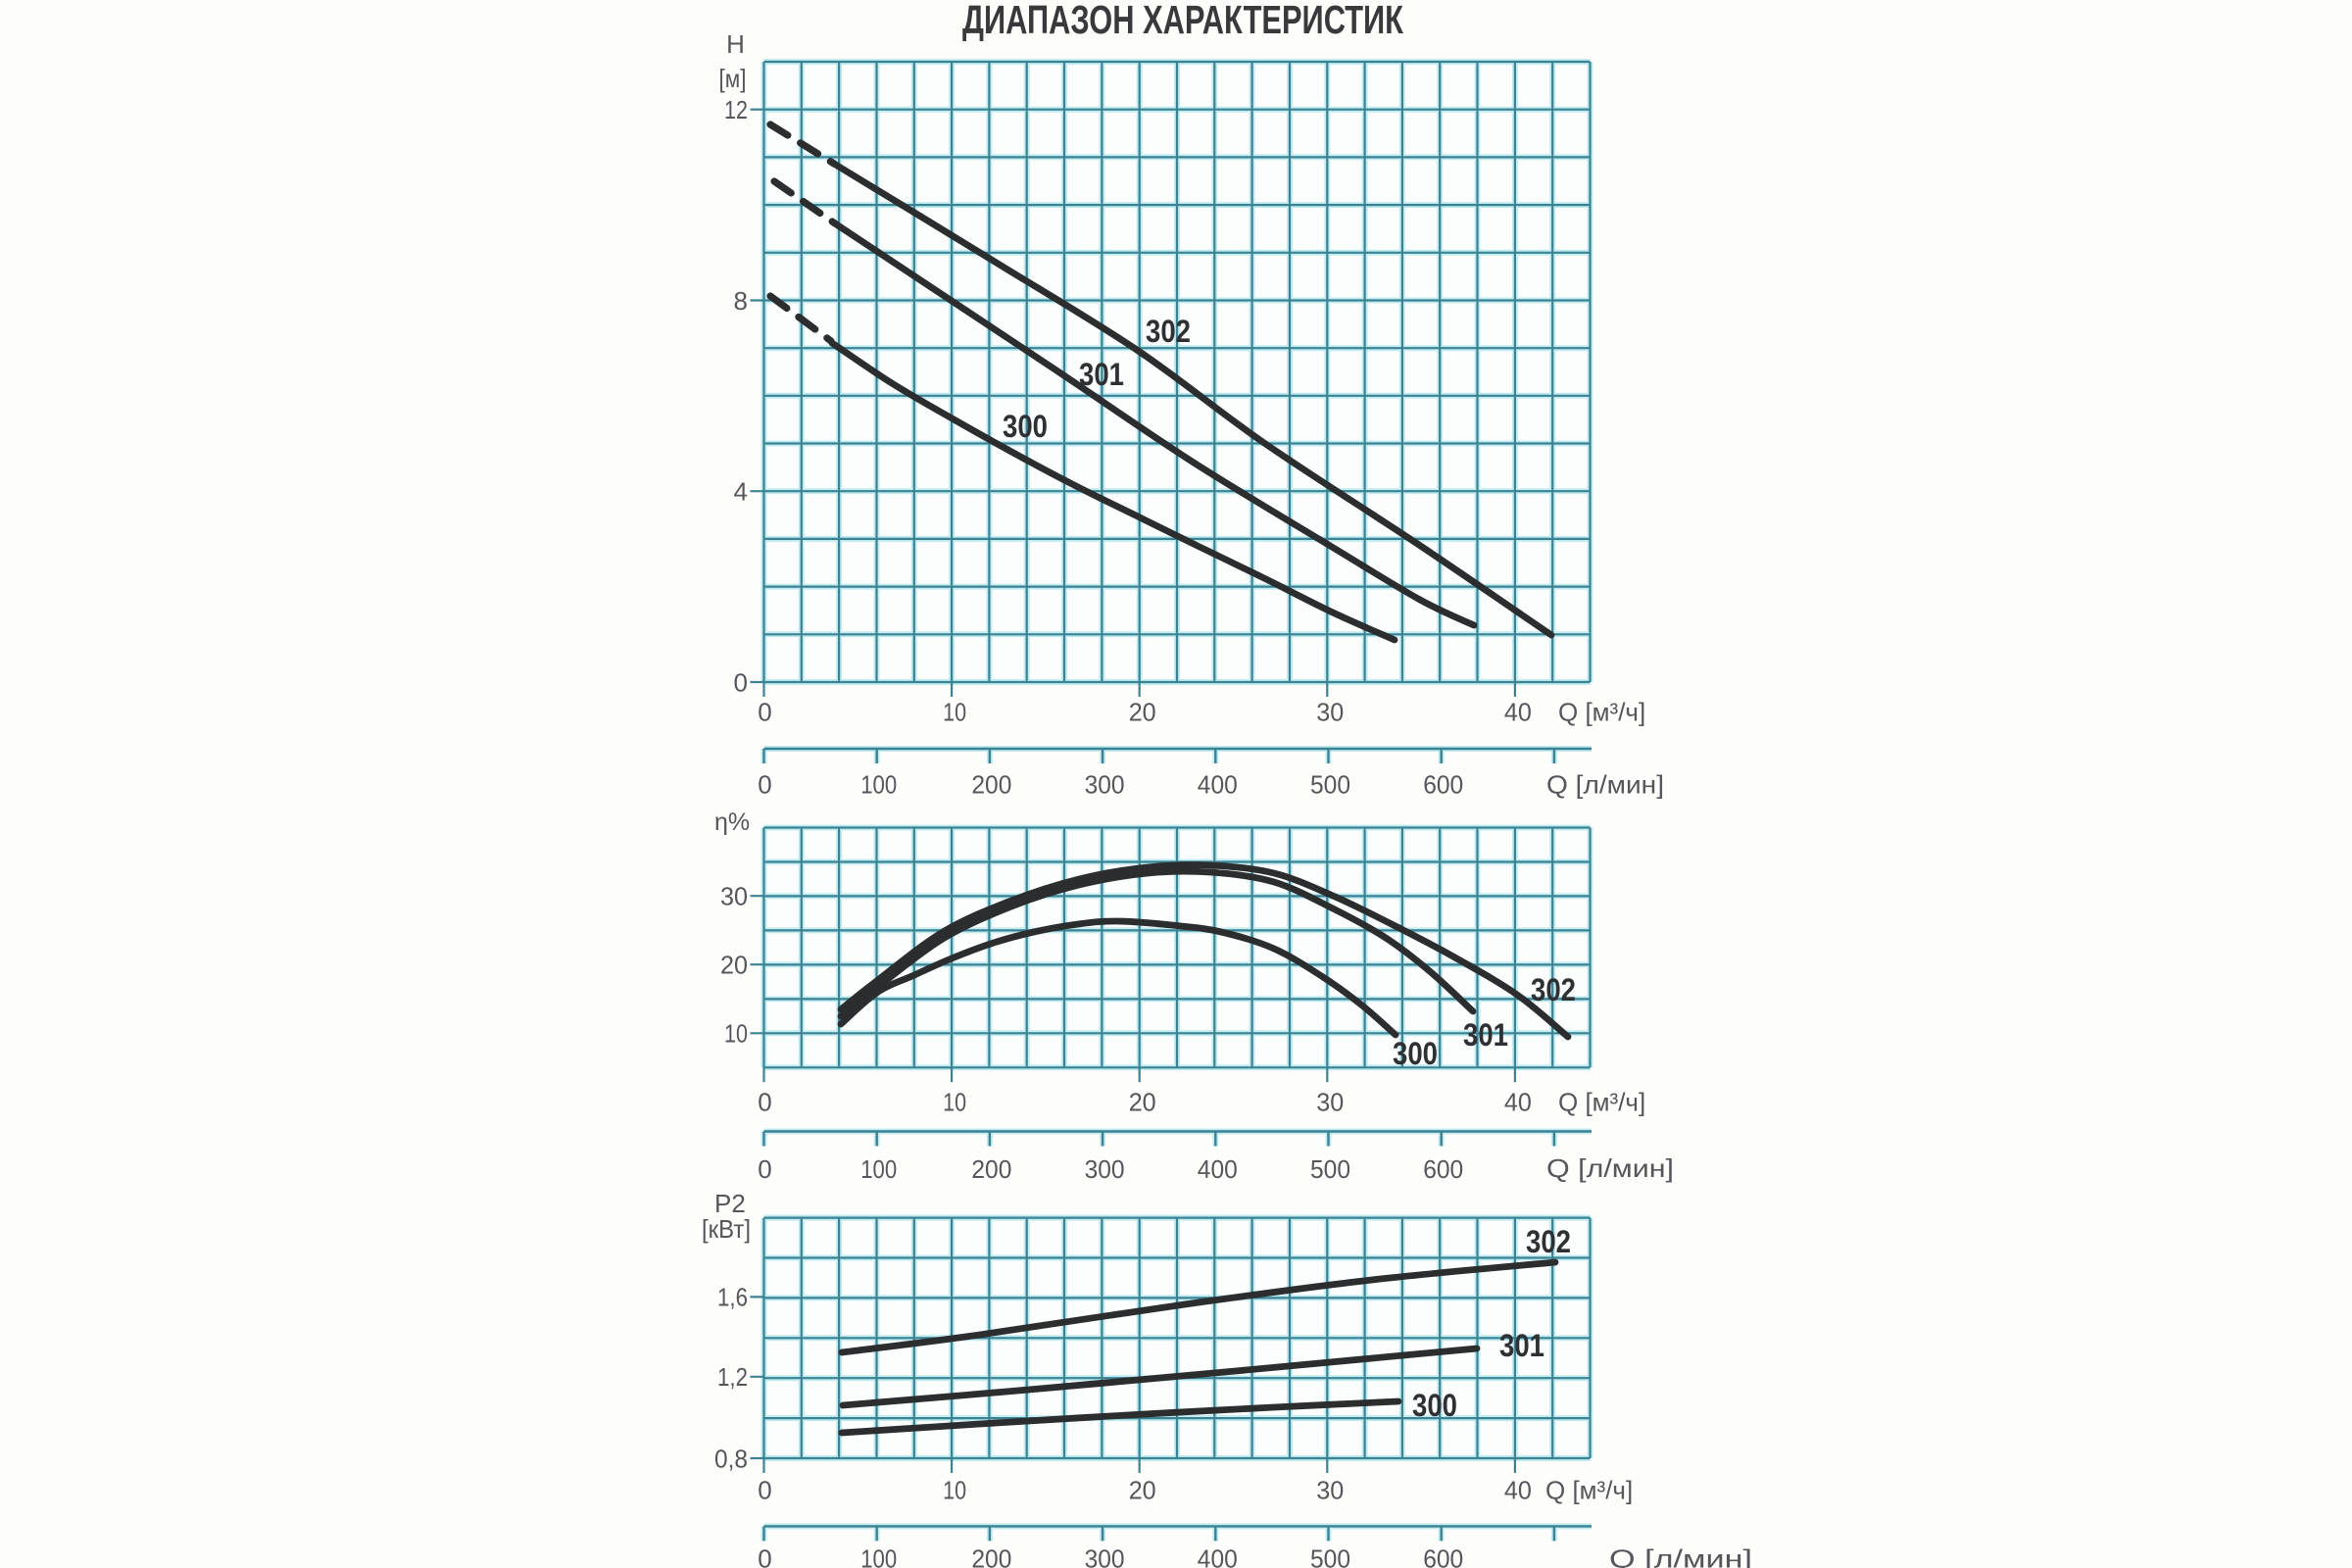 The height and width of the screenshot is (1568, 2352). What do you see at coordinates (732, 1377) in the screenshot?
I see `svg-text: 1,2` at bounding box center [732, 1377].